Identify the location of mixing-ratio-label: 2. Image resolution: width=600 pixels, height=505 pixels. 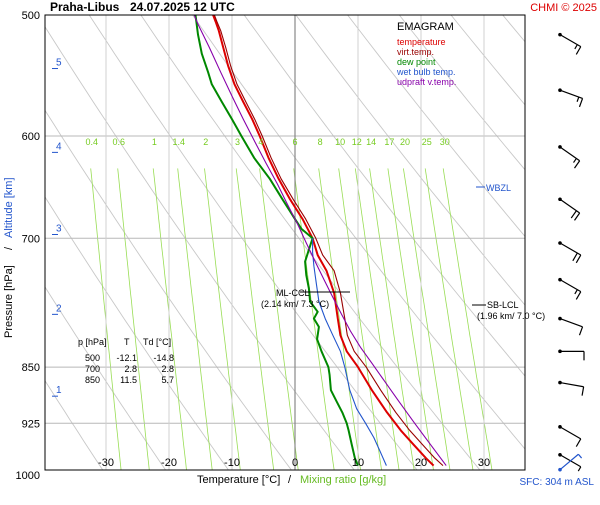
(205, 142).